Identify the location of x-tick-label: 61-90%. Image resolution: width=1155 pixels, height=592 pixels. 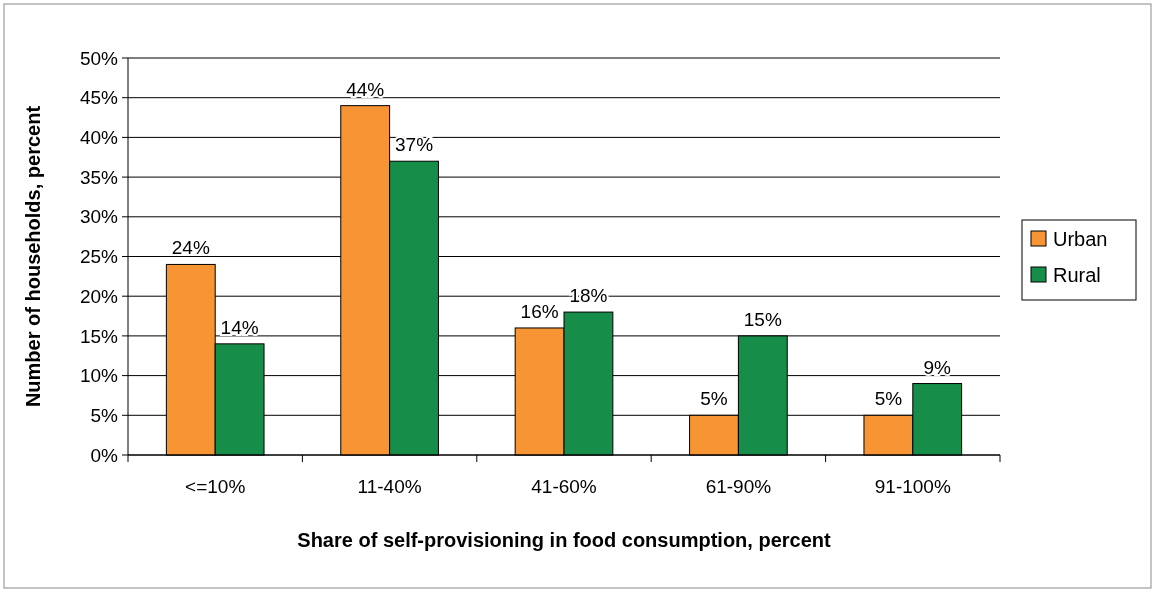
(738, 486).